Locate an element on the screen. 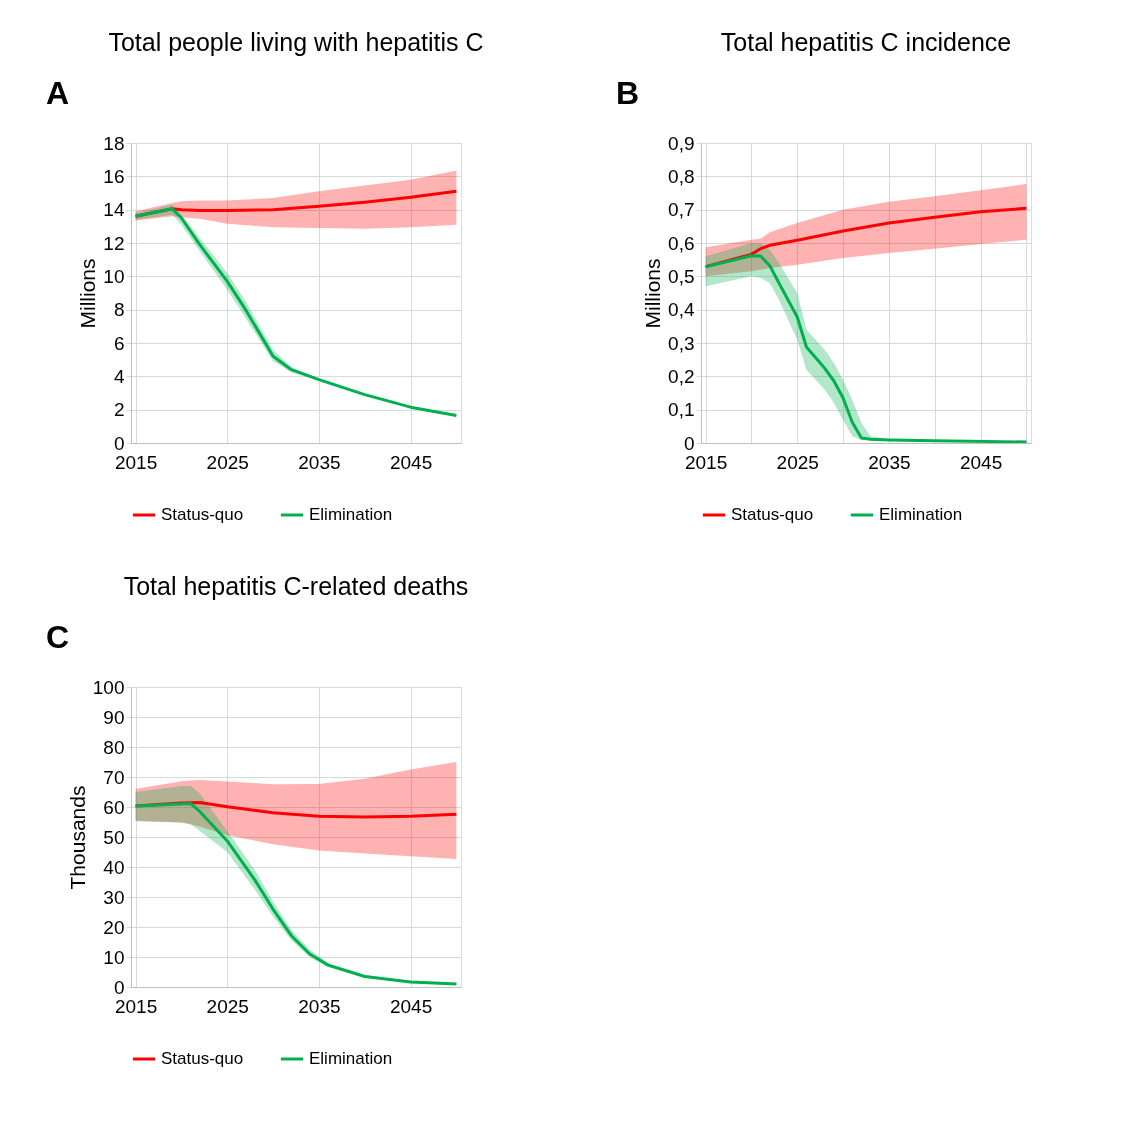  y-tick-label: 40 is located at coordinates (114, 867).